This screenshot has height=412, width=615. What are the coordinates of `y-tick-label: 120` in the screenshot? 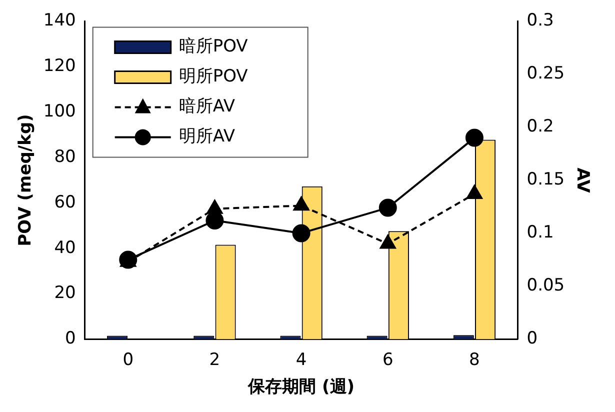 It's located at (59, 66).